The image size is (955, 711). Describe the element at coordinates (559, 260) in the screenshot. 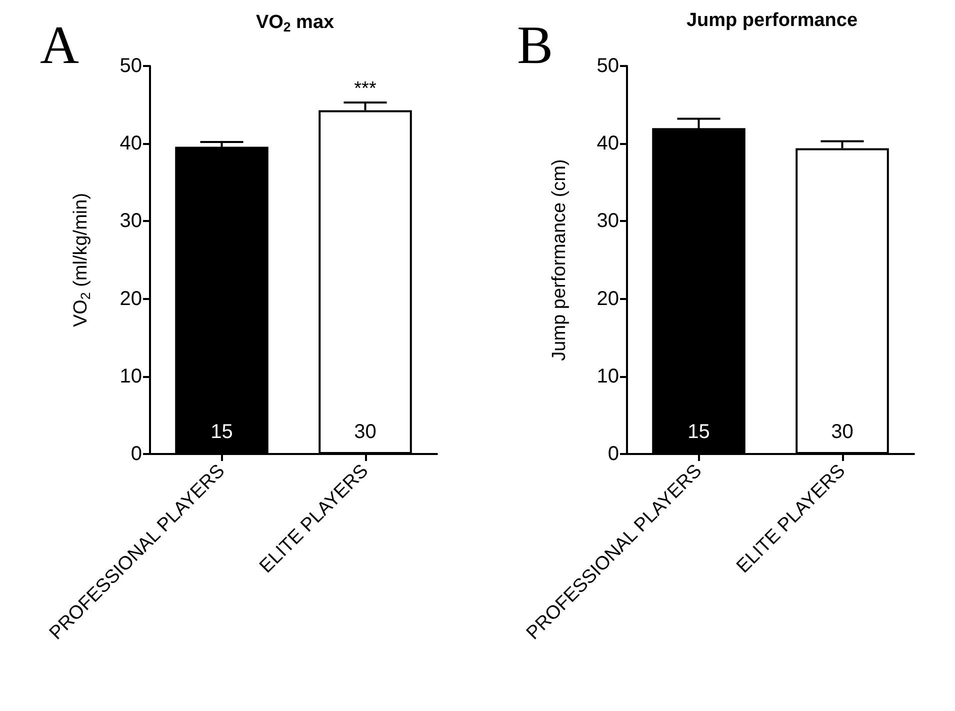

I see `y-axis-title: Jump performance (cm)` at that location.